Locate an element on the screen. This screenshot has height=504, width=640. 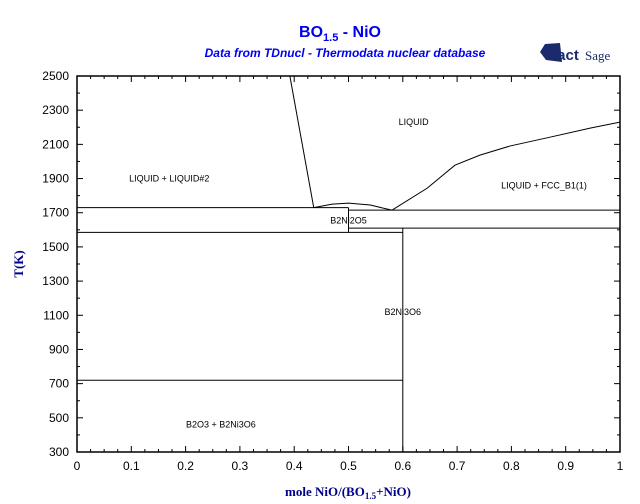
x-tick-label: 0 is located at coordinates (77, 466).